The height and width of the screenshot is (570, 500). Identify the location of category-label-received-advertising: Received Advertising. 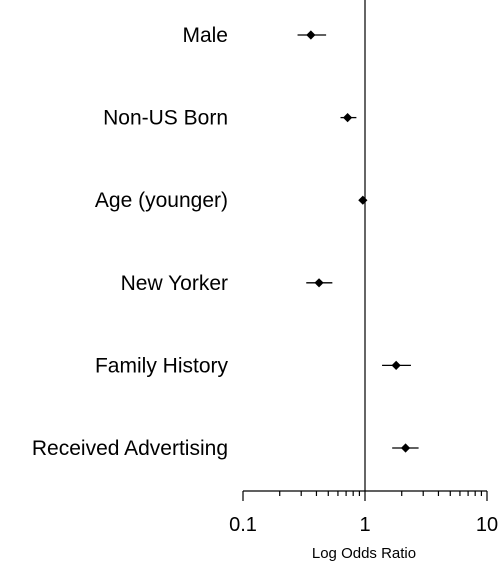
(130, 448).